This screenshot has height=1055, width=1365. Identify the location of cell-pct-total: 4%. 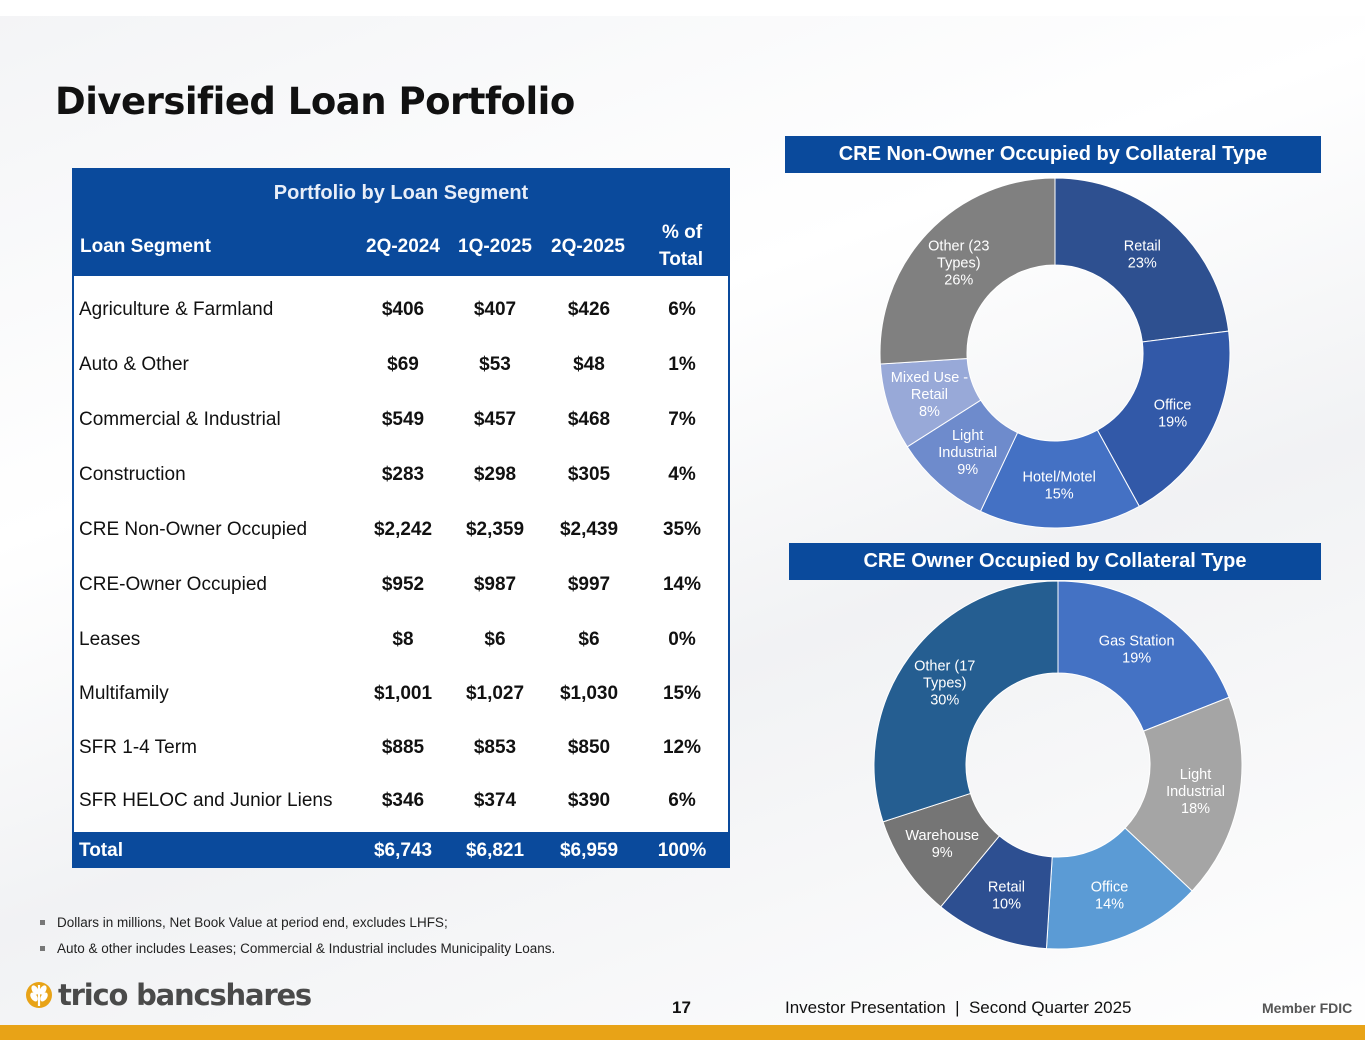
(682, 474).